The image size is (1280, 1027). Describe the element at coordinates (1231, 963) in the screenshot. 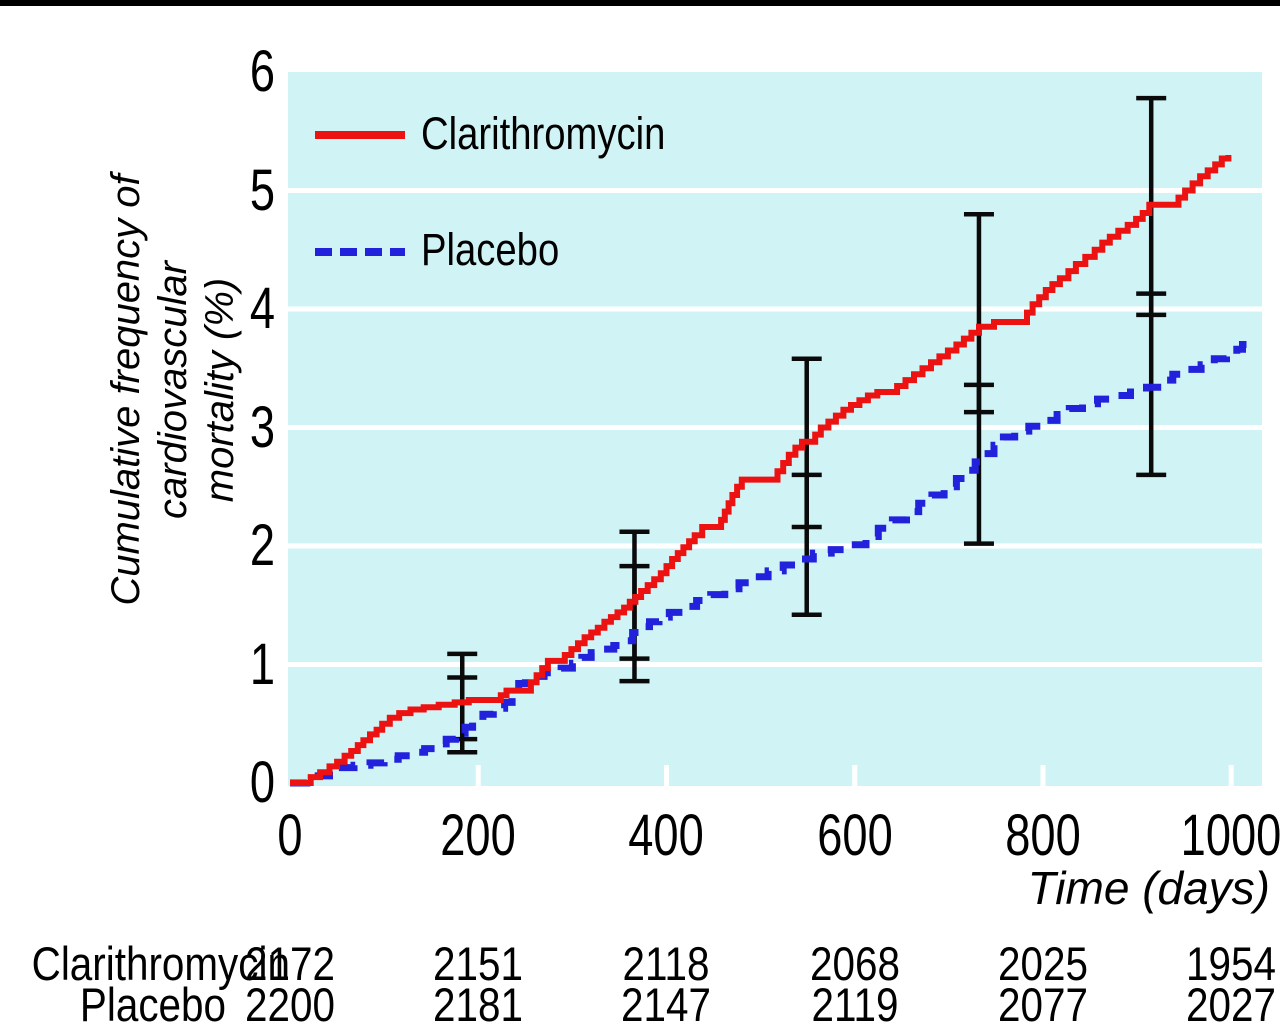

I see `risk-cell: 1954` at that location.